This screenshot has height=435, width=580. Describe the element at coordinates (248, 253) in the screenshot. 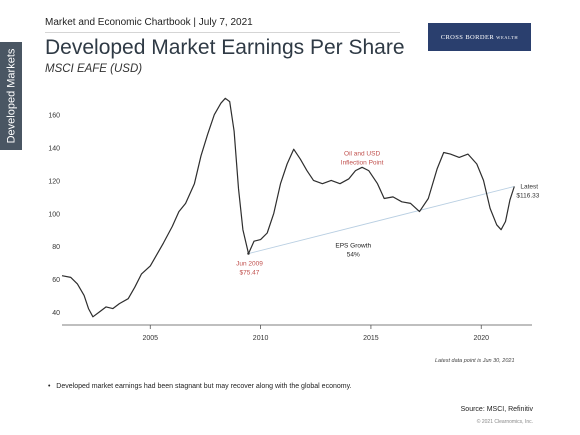

I see `jun-2009-point` at that location.